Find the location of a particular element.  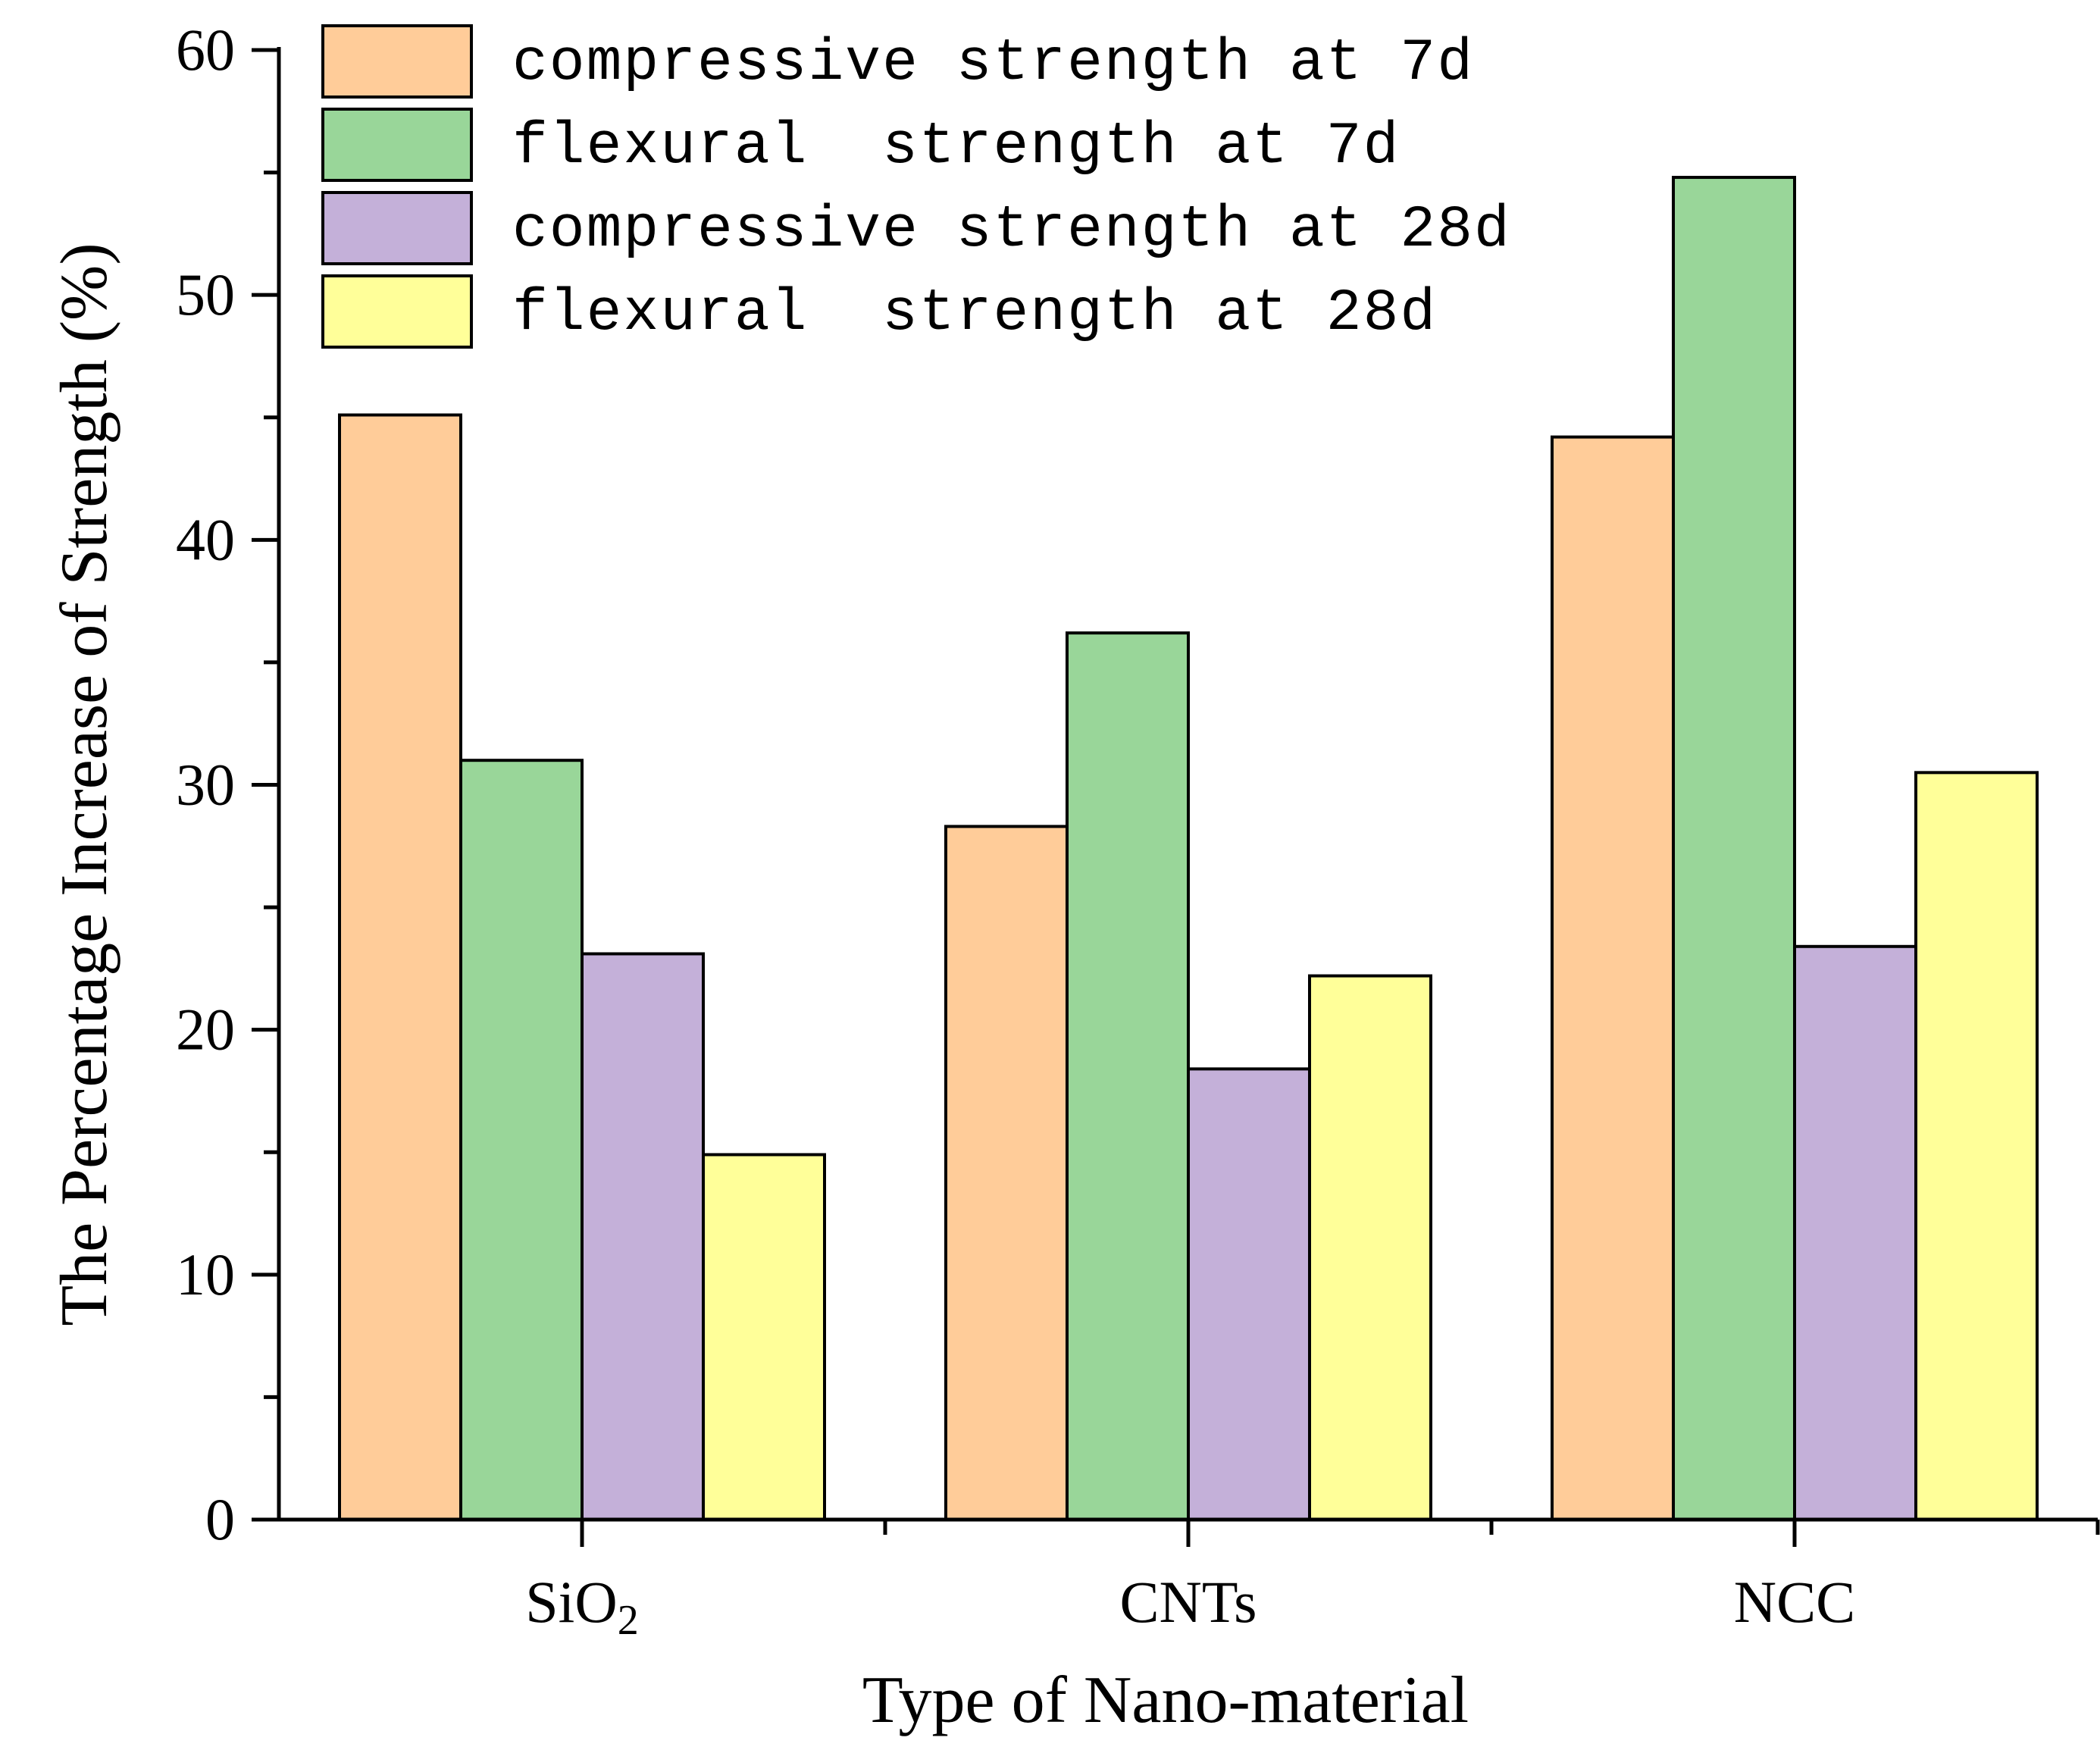

bar-2-ncc is located at coordinates (1734, 849).